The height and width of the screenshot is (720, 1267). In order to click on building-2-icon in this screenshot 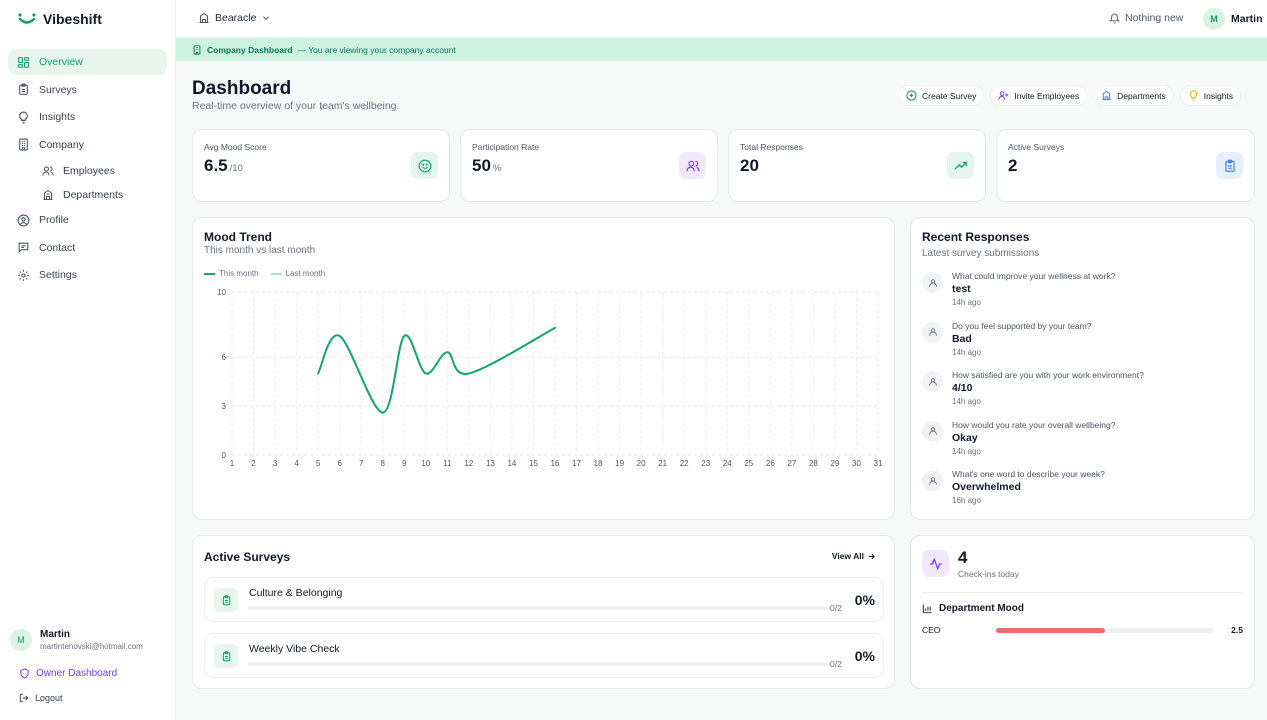, I will do `click(48, 195)`.